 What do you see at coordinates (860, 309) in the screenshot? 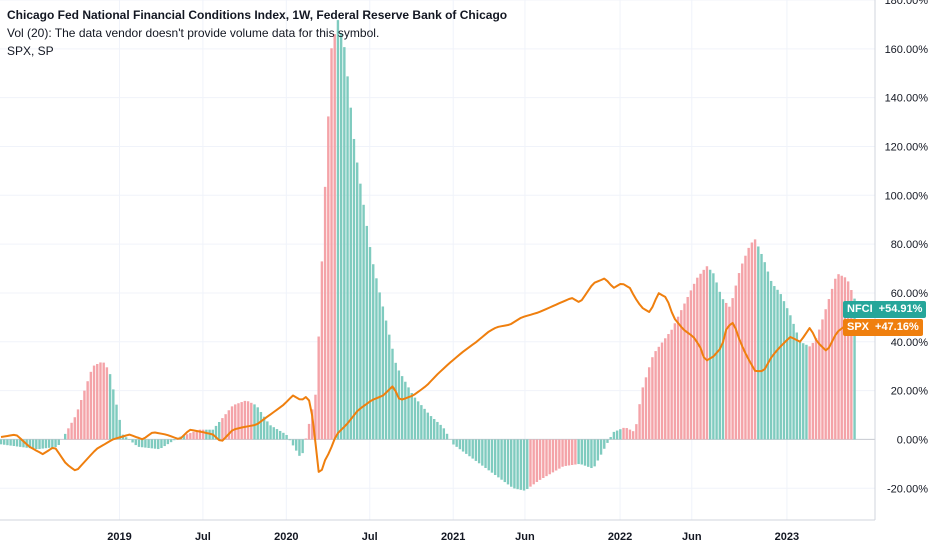
I see `nfci-badge-name: NFCI` at bounding box center [860, 309].